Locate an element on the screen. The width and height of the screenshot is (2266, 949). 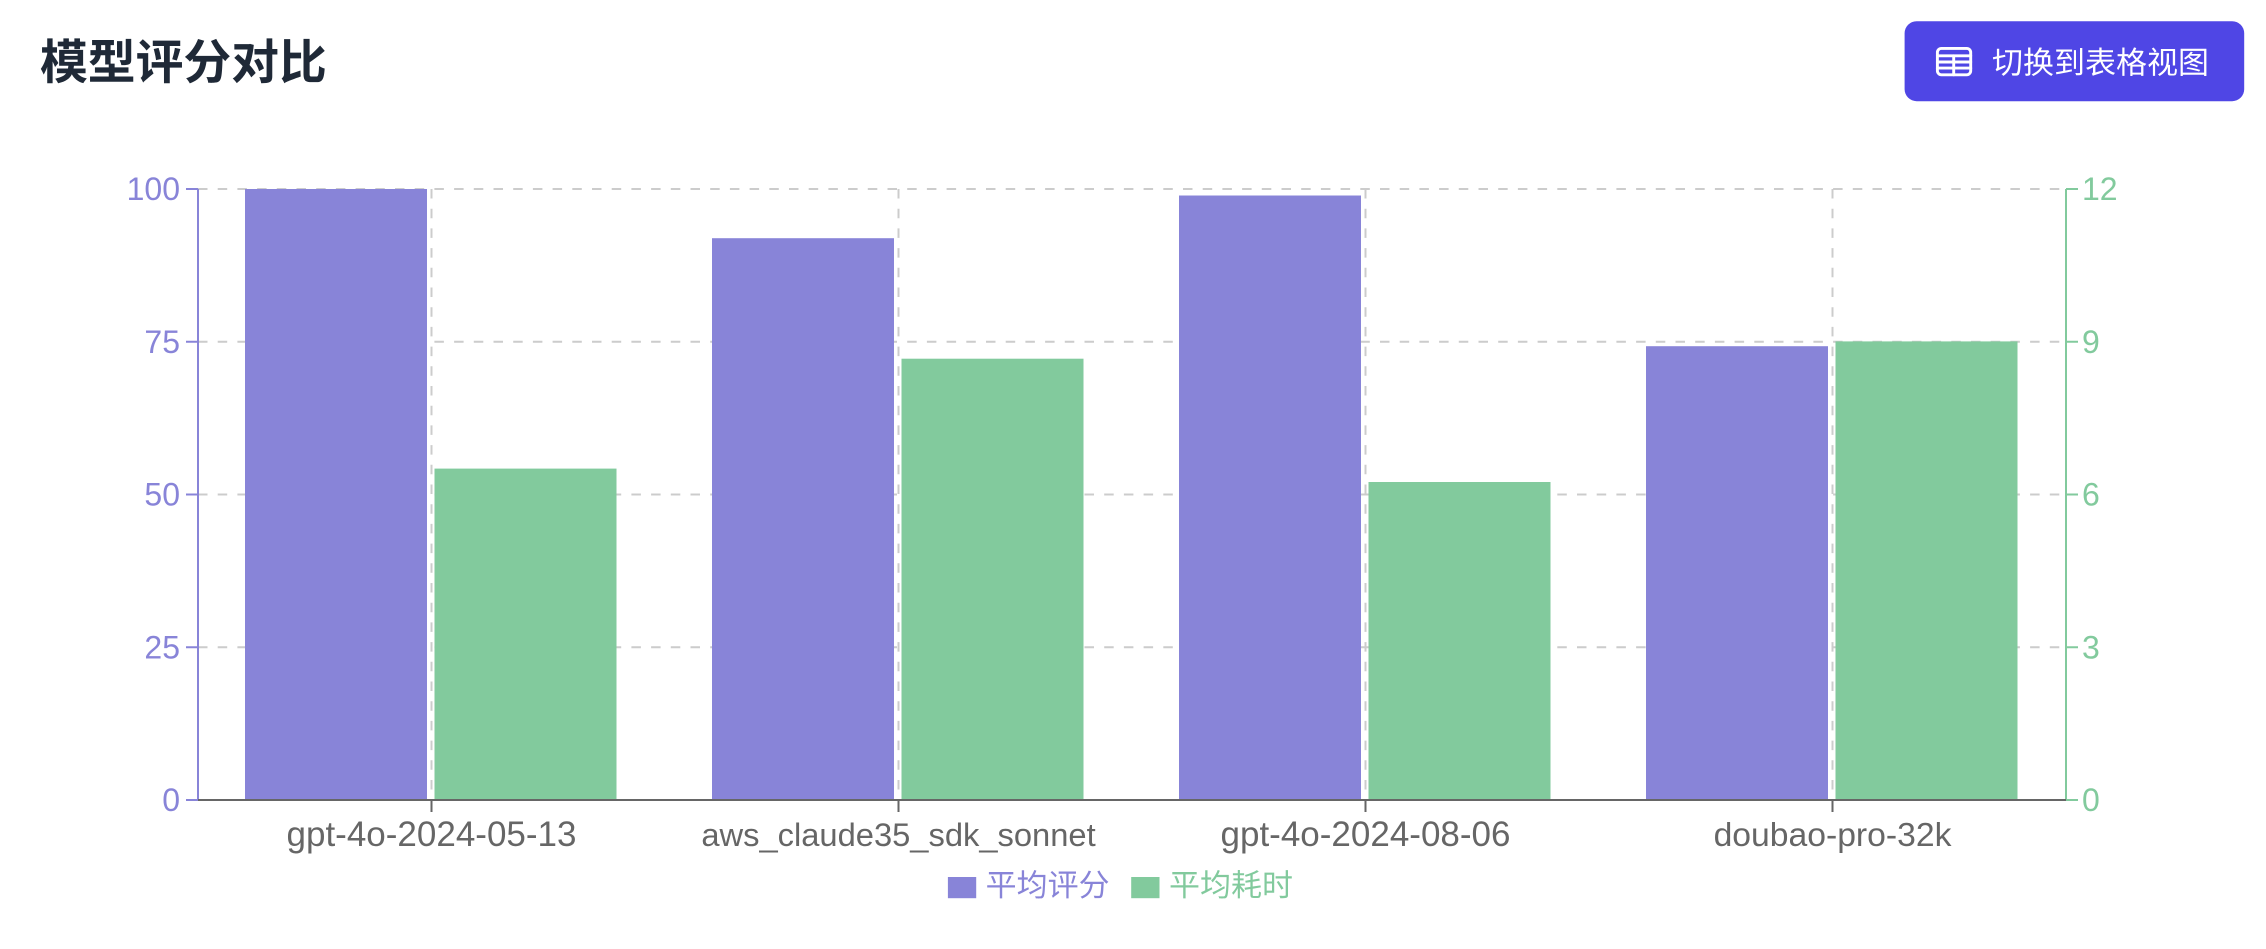
svg-text: 25 is located at coordinates (162, 647).